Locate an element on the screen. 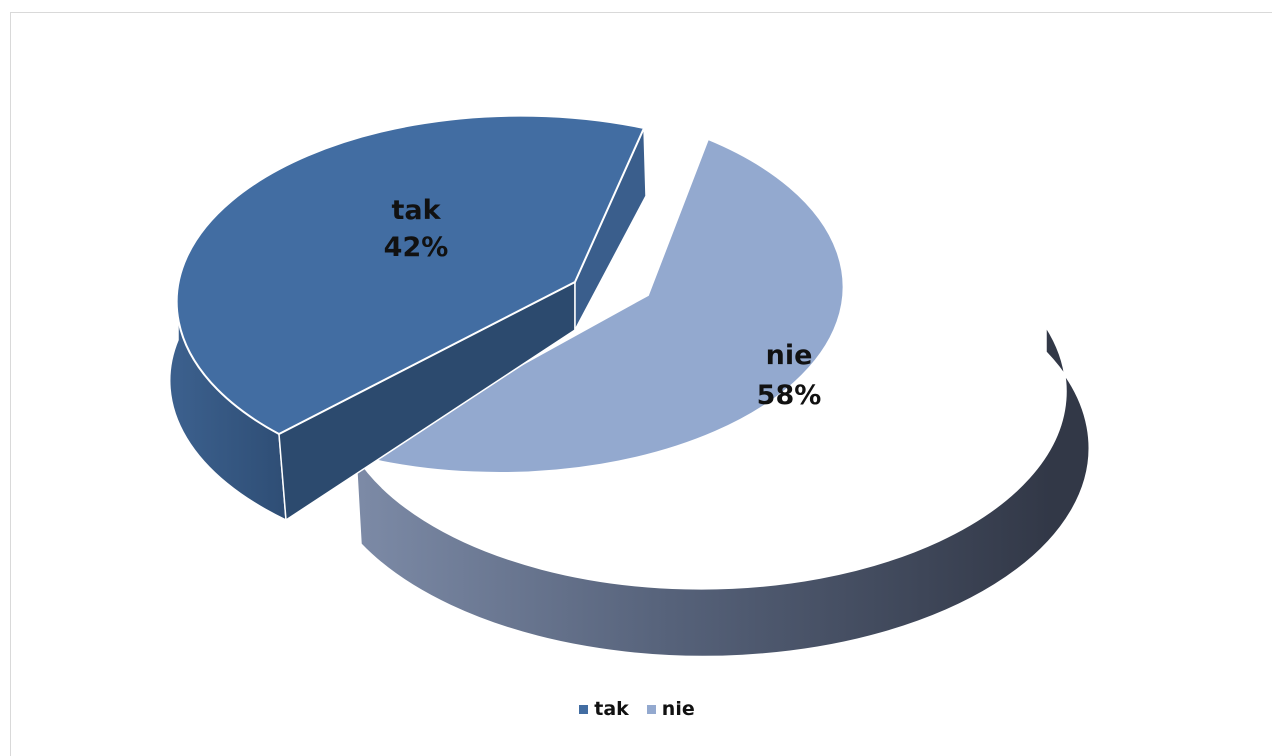  legend-item-nie: nie is located at coordinates (670, 709).